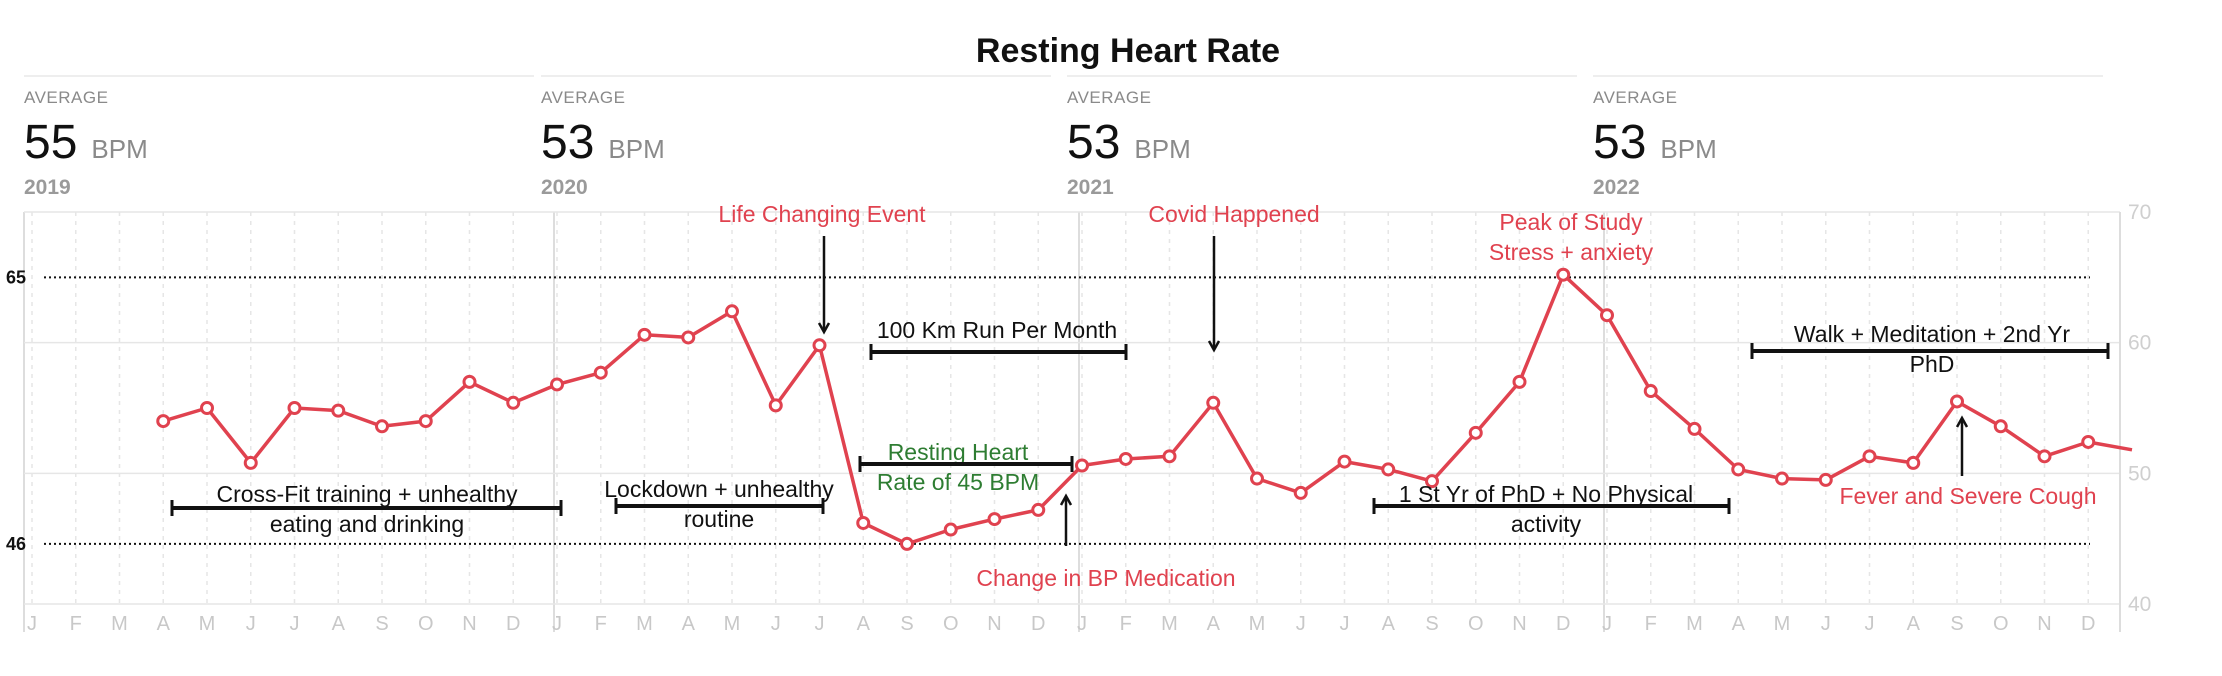 The width and height of the screenshot is (2222, 676). Describe the element at coordinates (47, 187) in the screenshot. I see `year-label: 2019` at that location.